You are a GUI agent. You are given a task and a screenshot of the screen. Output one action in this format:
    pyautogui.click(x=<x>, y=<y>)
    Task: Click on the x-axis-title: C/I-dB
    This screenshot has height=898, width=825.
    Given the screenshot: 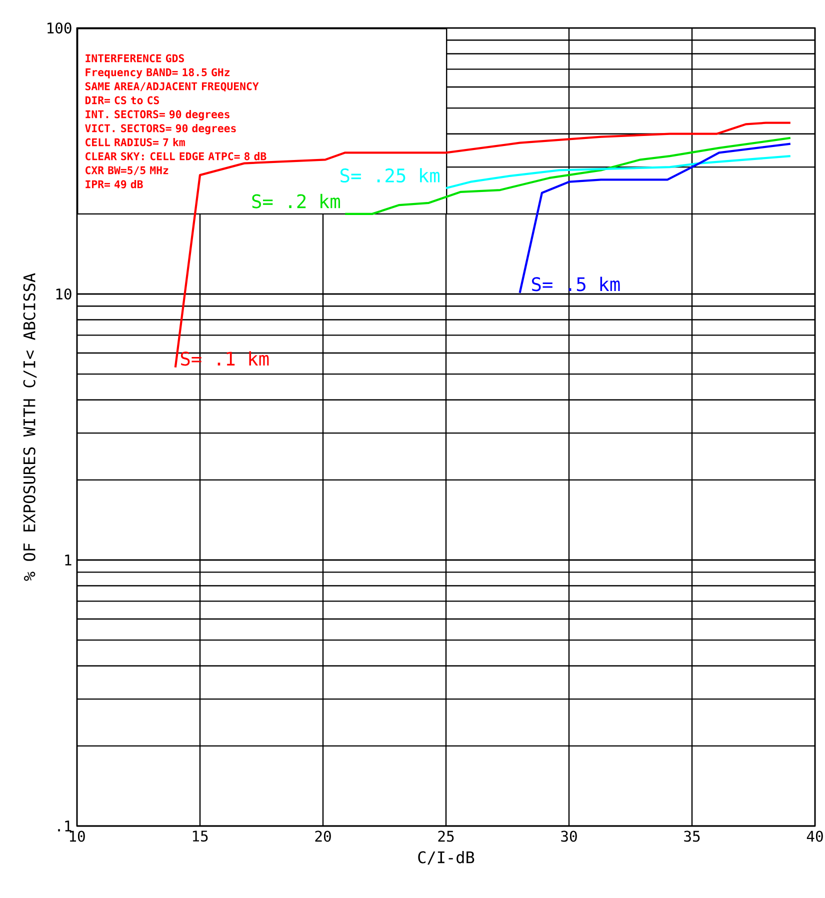 What is the action you would take?
    pyautogui.click(x=446, y=857)
    